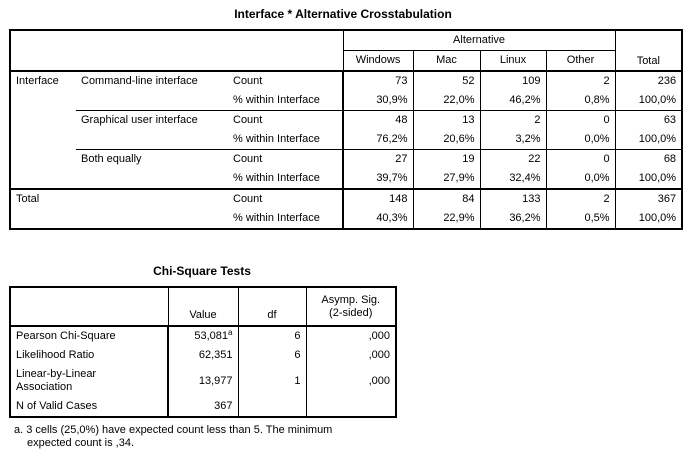 Image resolution: width=689 pixels, height=463 pixels. I want to click on test-label: Linear-by-Linear Association, so click(89, 381).